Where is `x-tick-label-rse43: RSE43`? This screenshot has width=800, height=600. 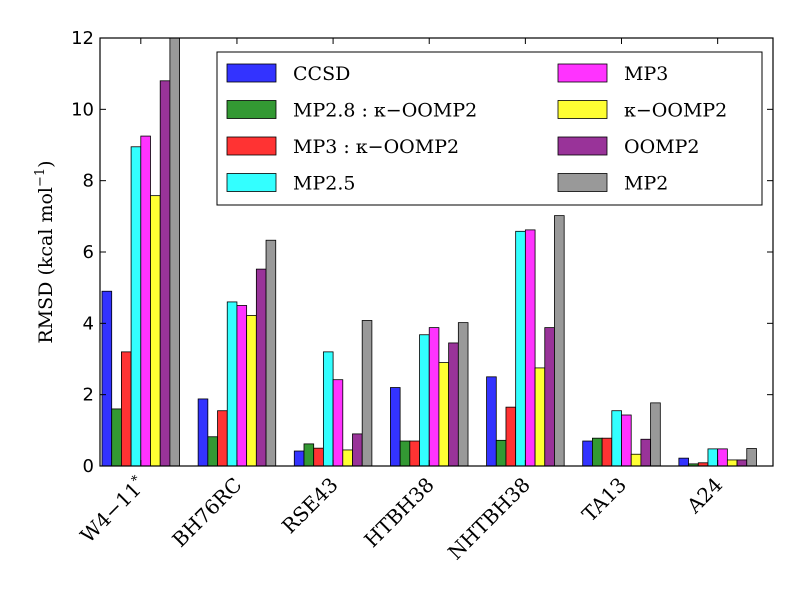 x-tick-label-rse43: RSE43 is located at coordinates (310, 506).